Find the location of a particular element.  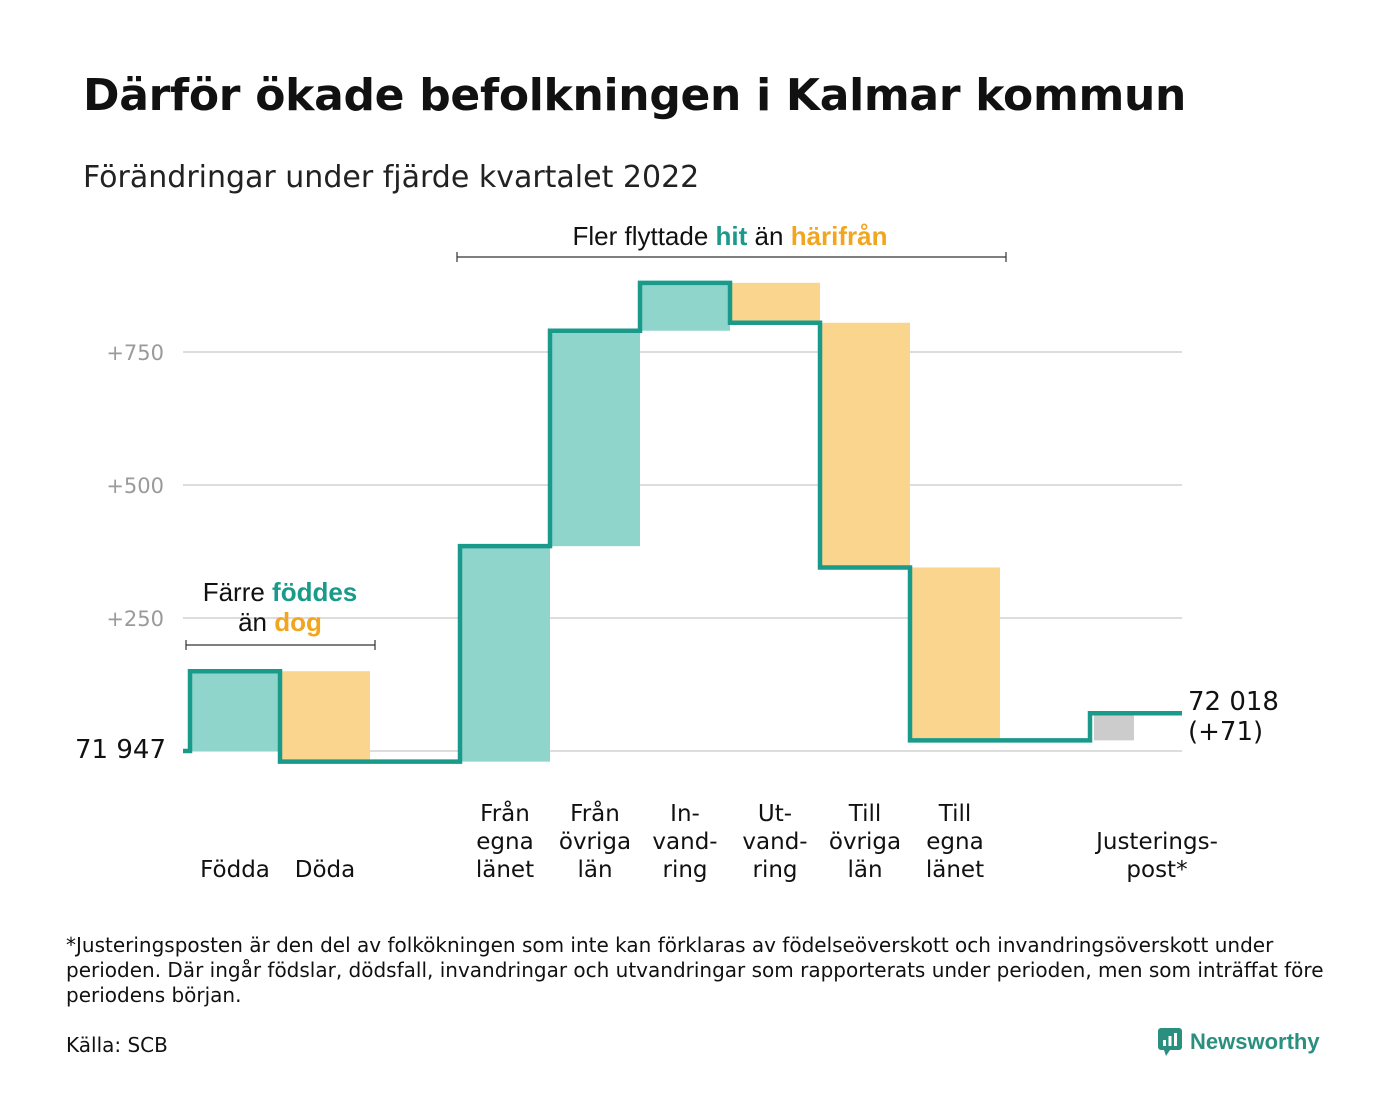

newsworthy-logo-icon is located at coordinates (1170, 1042).